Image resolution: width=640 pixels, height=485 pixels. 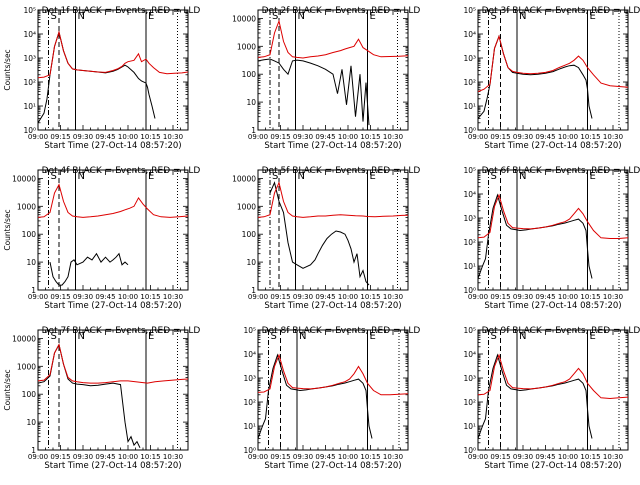 What do you see at coordinates (121, 171) in the screenshot?
I see `chart-title: Det 4f BLACK = Events, RED = LLD` at bounding box center [121, 171].